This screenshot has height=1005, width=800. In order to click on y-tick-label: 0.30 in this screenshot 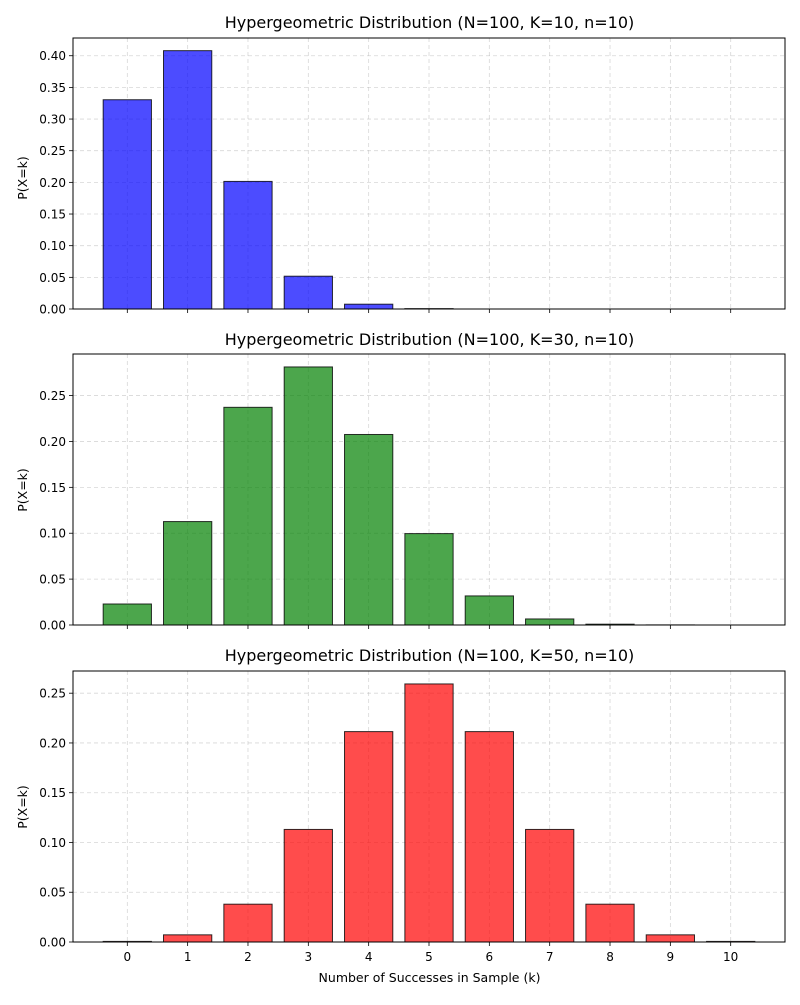, I will do `click(52, 120)`.